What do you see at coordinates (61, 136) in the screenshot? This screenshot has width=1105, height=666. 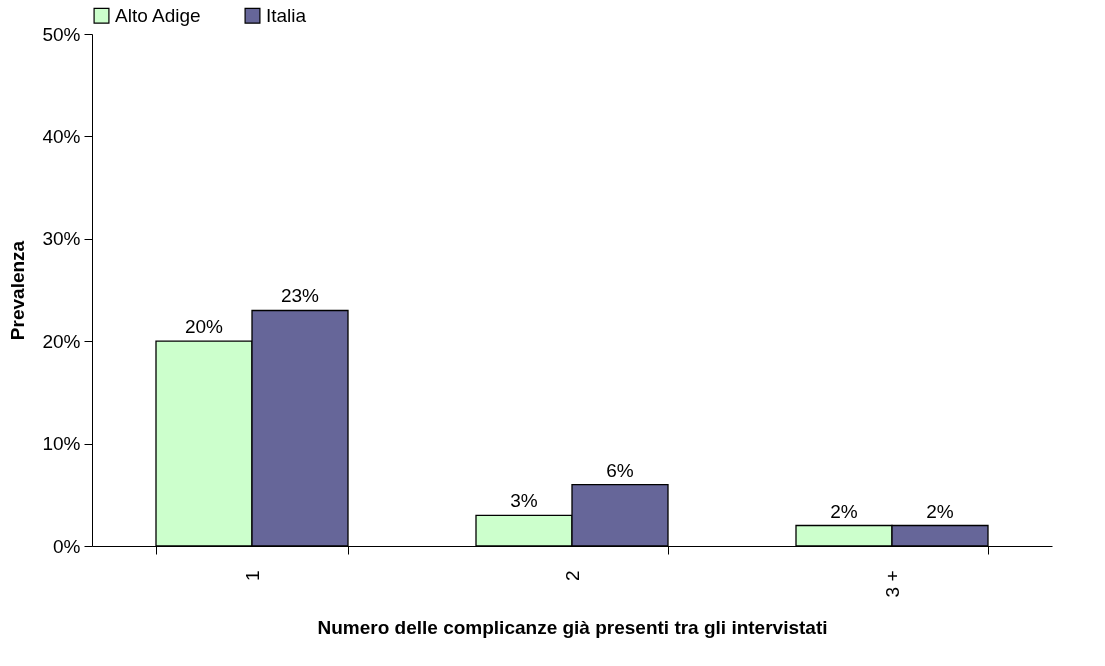 I see `y-tick-label: 40%` at bounding box center [61, 136].